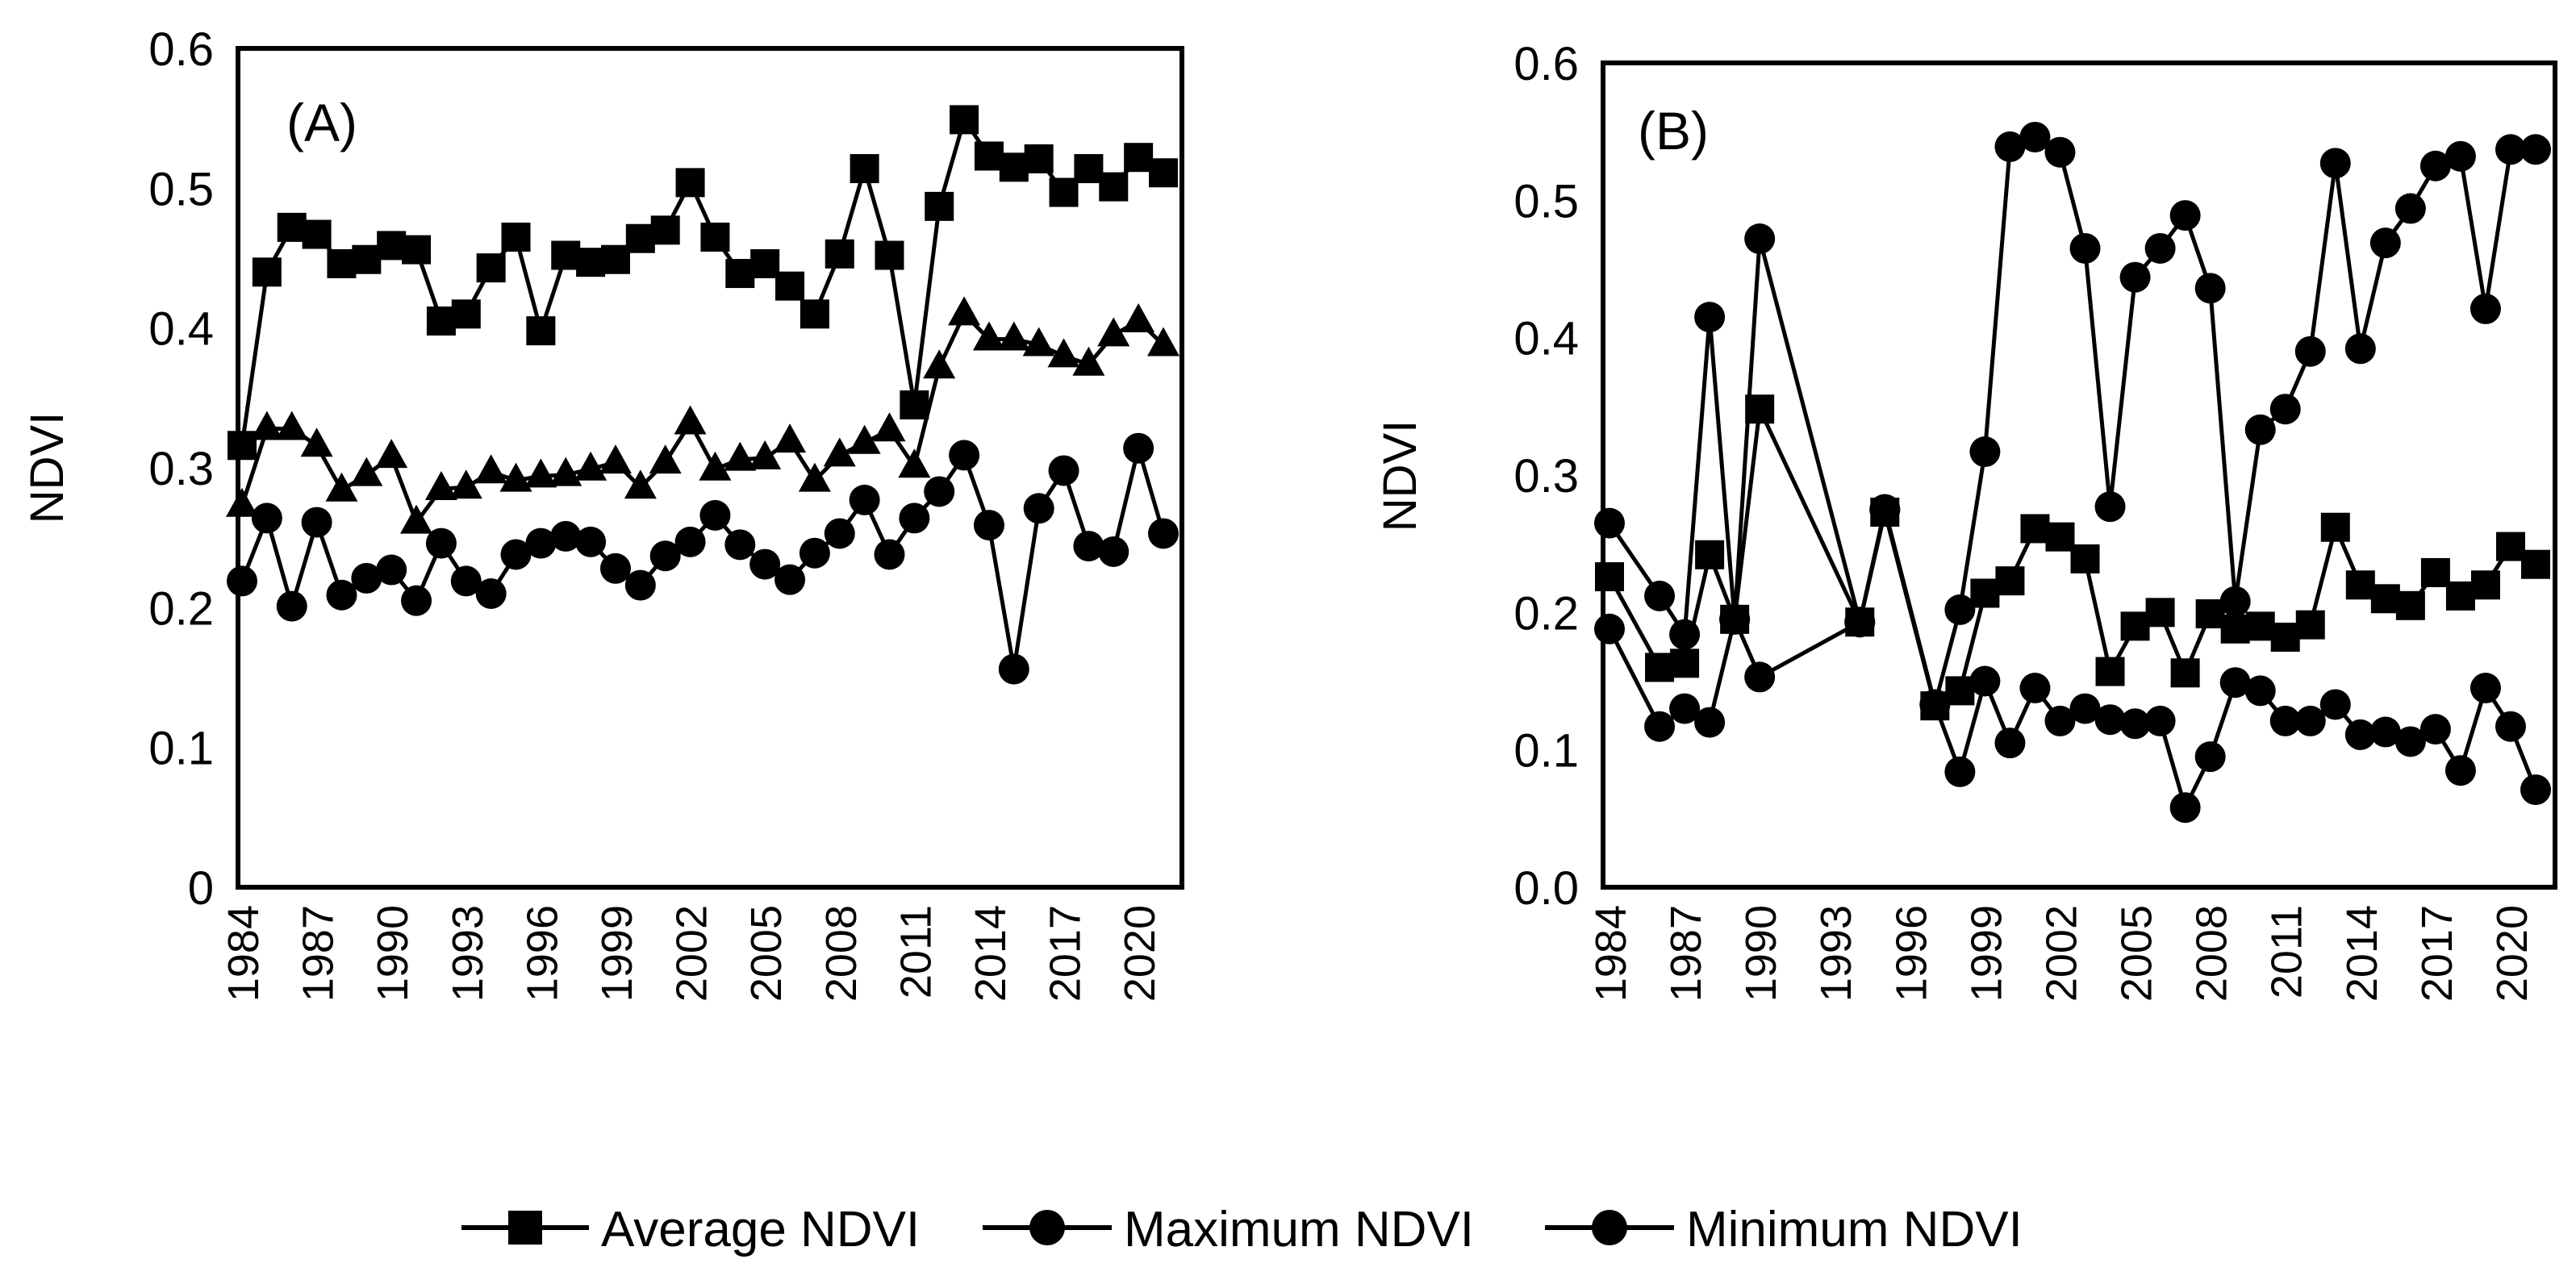 This screenshot has height=1276, width=2576. I want to click on legend-label-minimum: Minimum NDVI, so click(1854, 1229).